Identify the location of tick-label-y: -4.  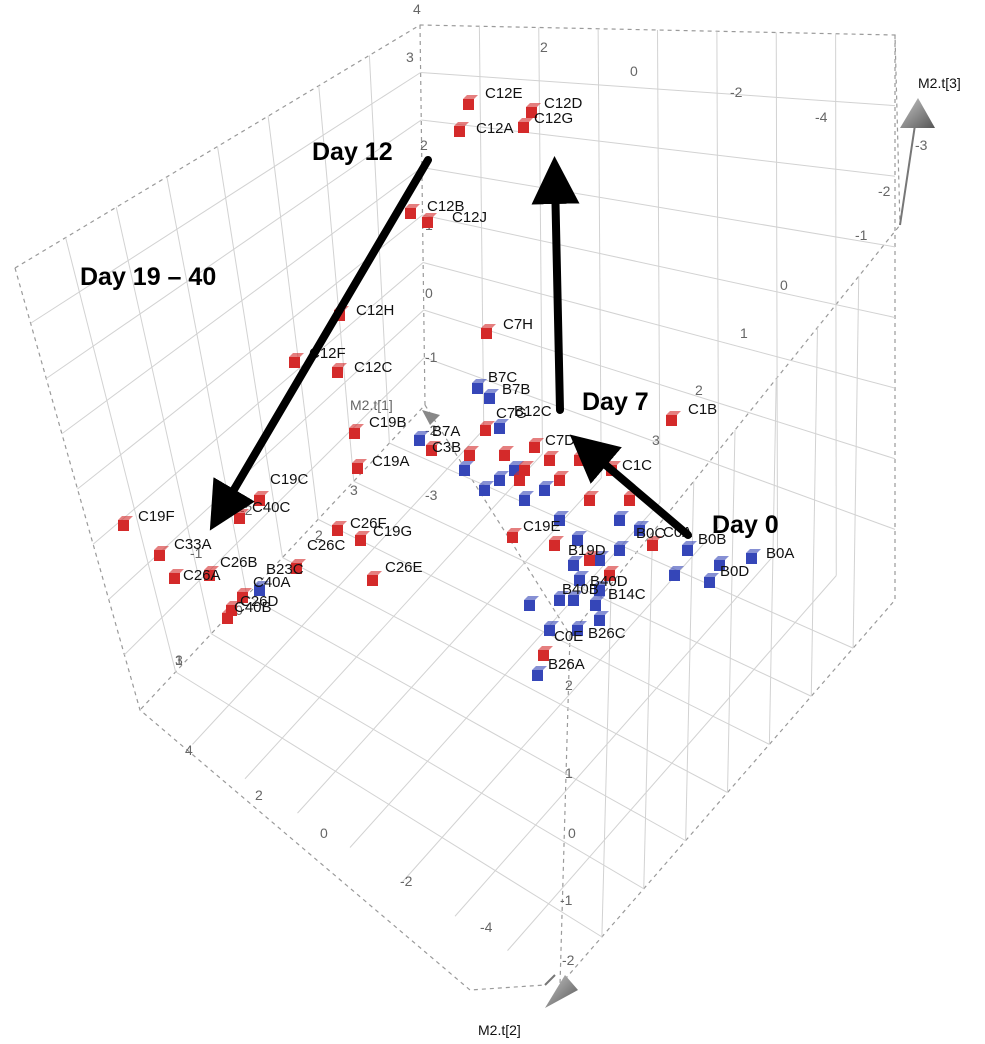
(486, 927).